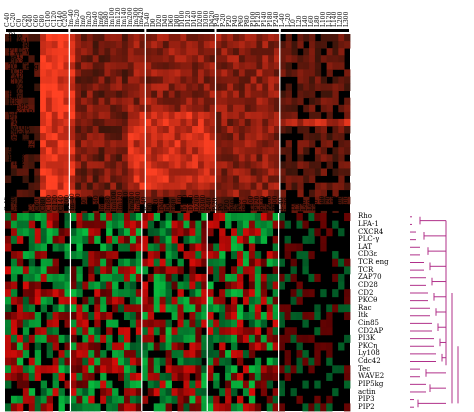  Describe the element at coordinates (371, 383) in the screenshot. I see `row-label: PIP5kg` at that location.